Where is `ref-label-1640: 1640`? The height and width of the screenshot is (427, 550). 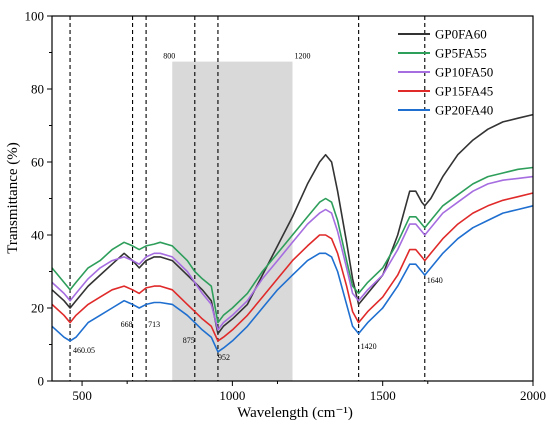
ref-label-1640: 1640 is located at coordinates (435, 280).